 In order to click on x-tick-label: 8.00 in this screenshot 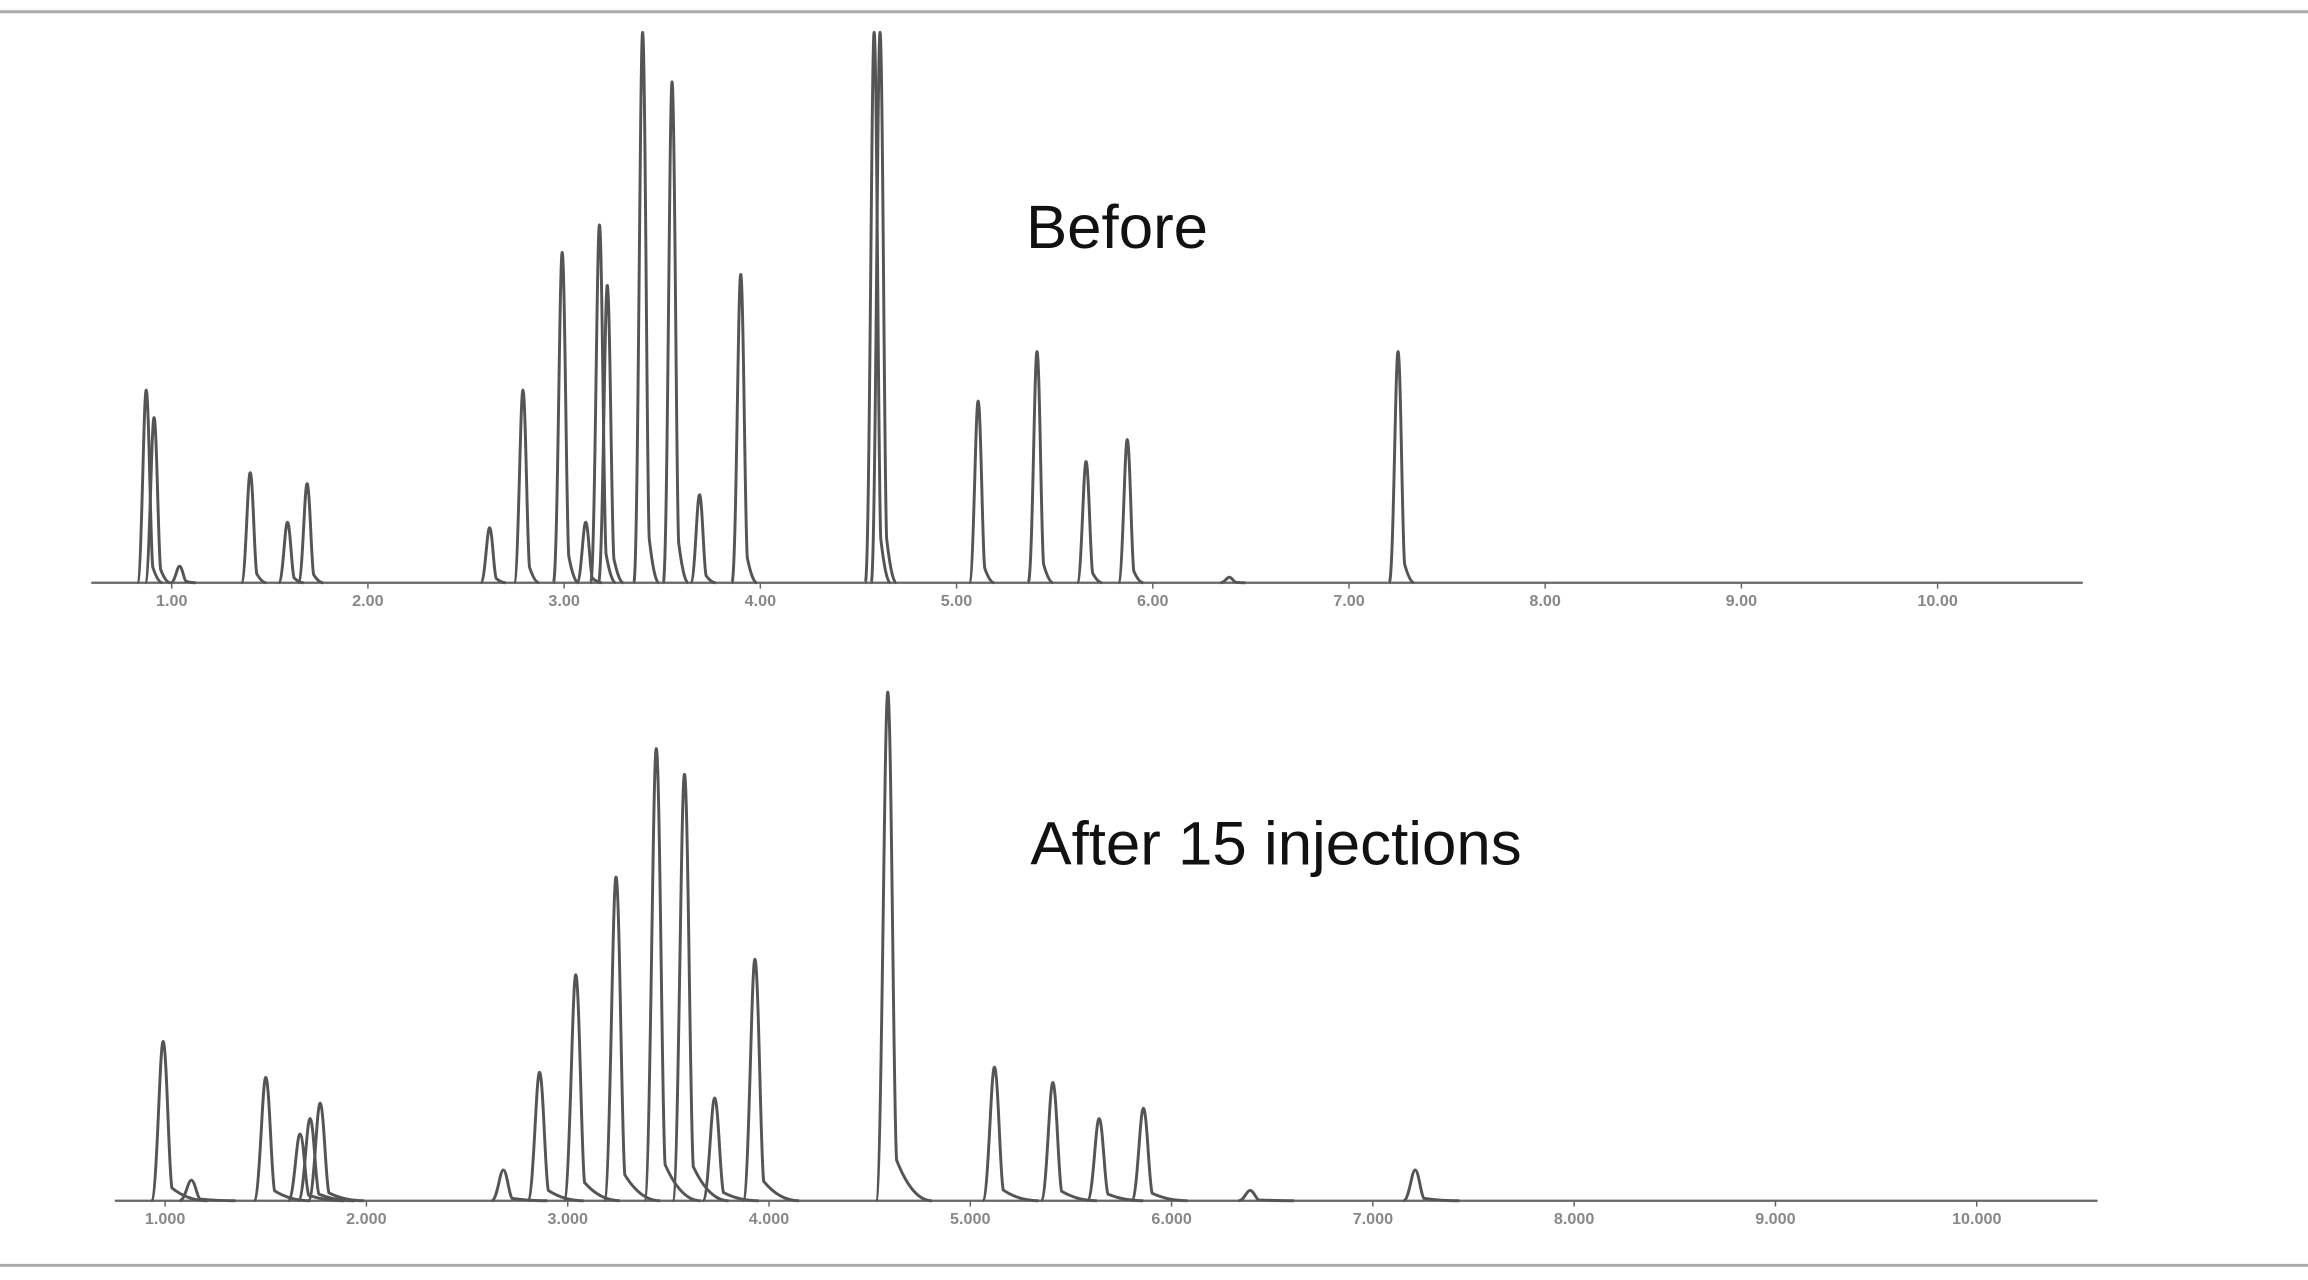, I will do `click(1545, 601)`.